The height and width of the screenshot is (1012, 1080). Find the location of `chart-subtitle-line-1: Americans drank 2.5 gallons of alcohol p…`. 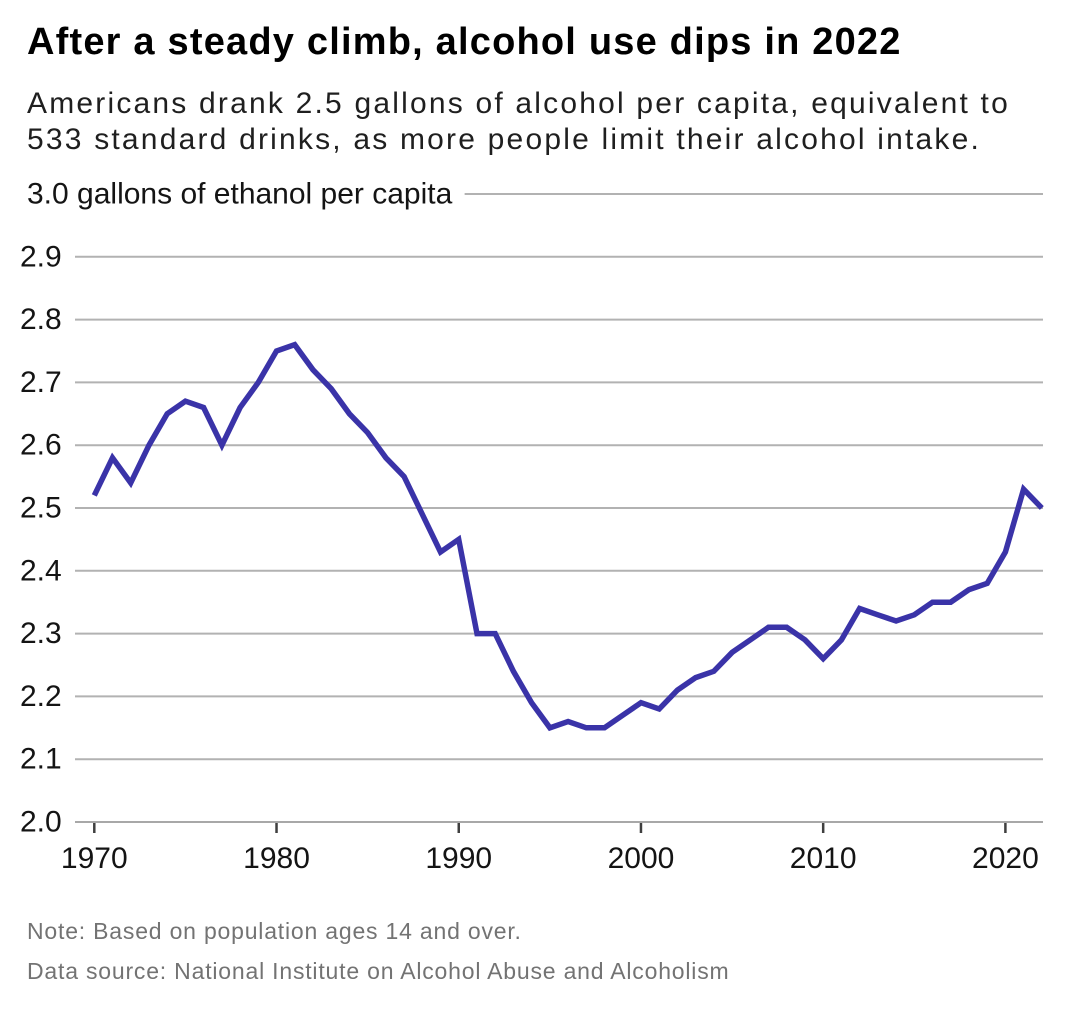

chart-subtitle-line-1: Americans drank 2.5 gallons of alcohol p… is located at coordinates (518, 103).